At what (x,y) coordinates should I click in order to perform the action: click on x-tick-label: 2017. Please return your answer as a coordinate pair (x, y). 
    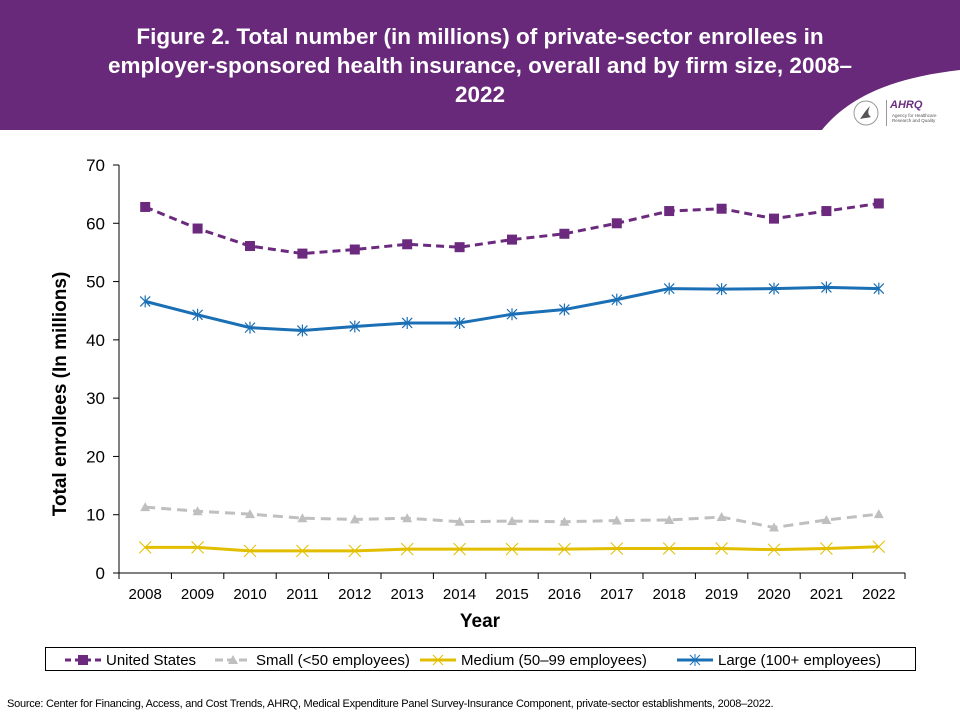
    Looking at the image, I should click on (616, 594).